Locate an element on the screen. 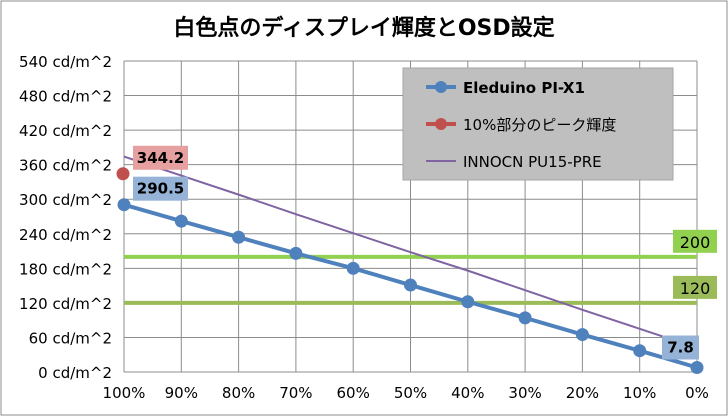 Image resolution: width=728 pixels, height=416 pixels. legend-entry-label: Eleduino PI-X1 is located at coordinates (524, 88).